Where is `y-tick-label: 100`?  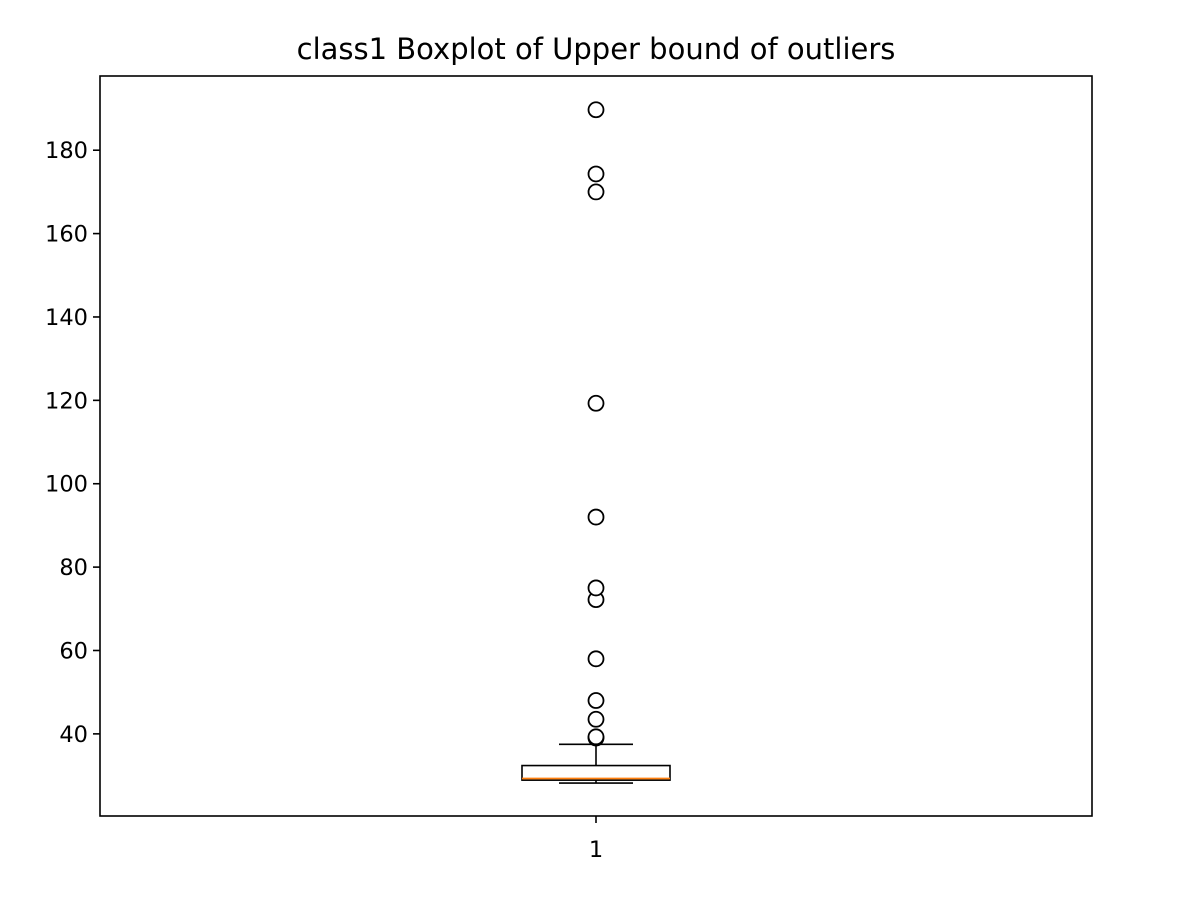
y-tick-label: 100 is located at coordinates (66, 485).